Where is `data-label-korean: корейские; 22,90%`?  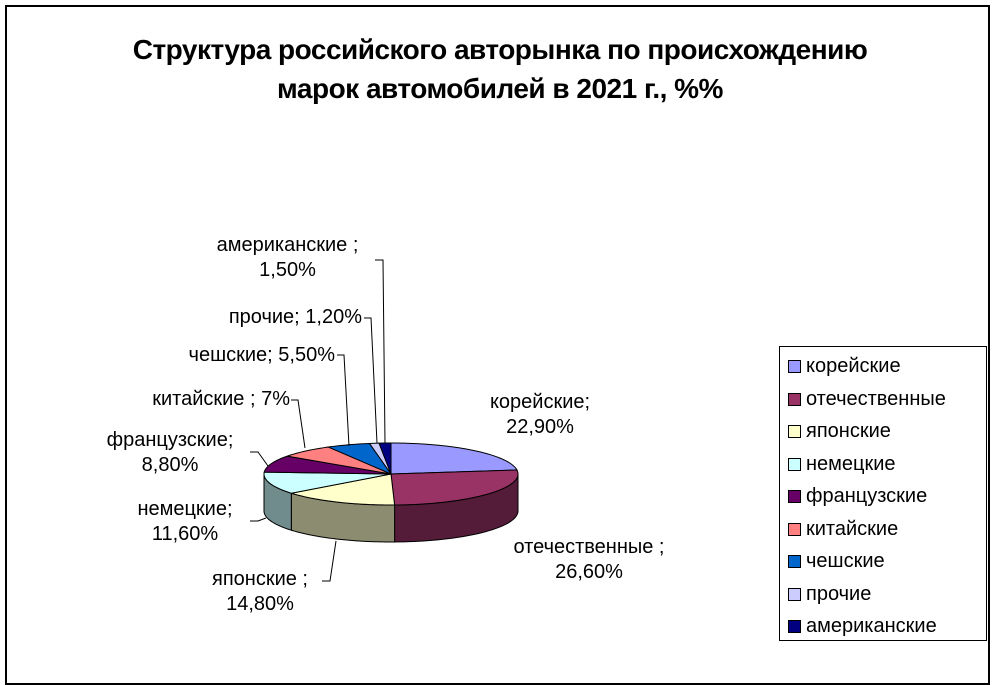
data-label-korean: корейские; 22,90% is located at coordinates (540, 415).